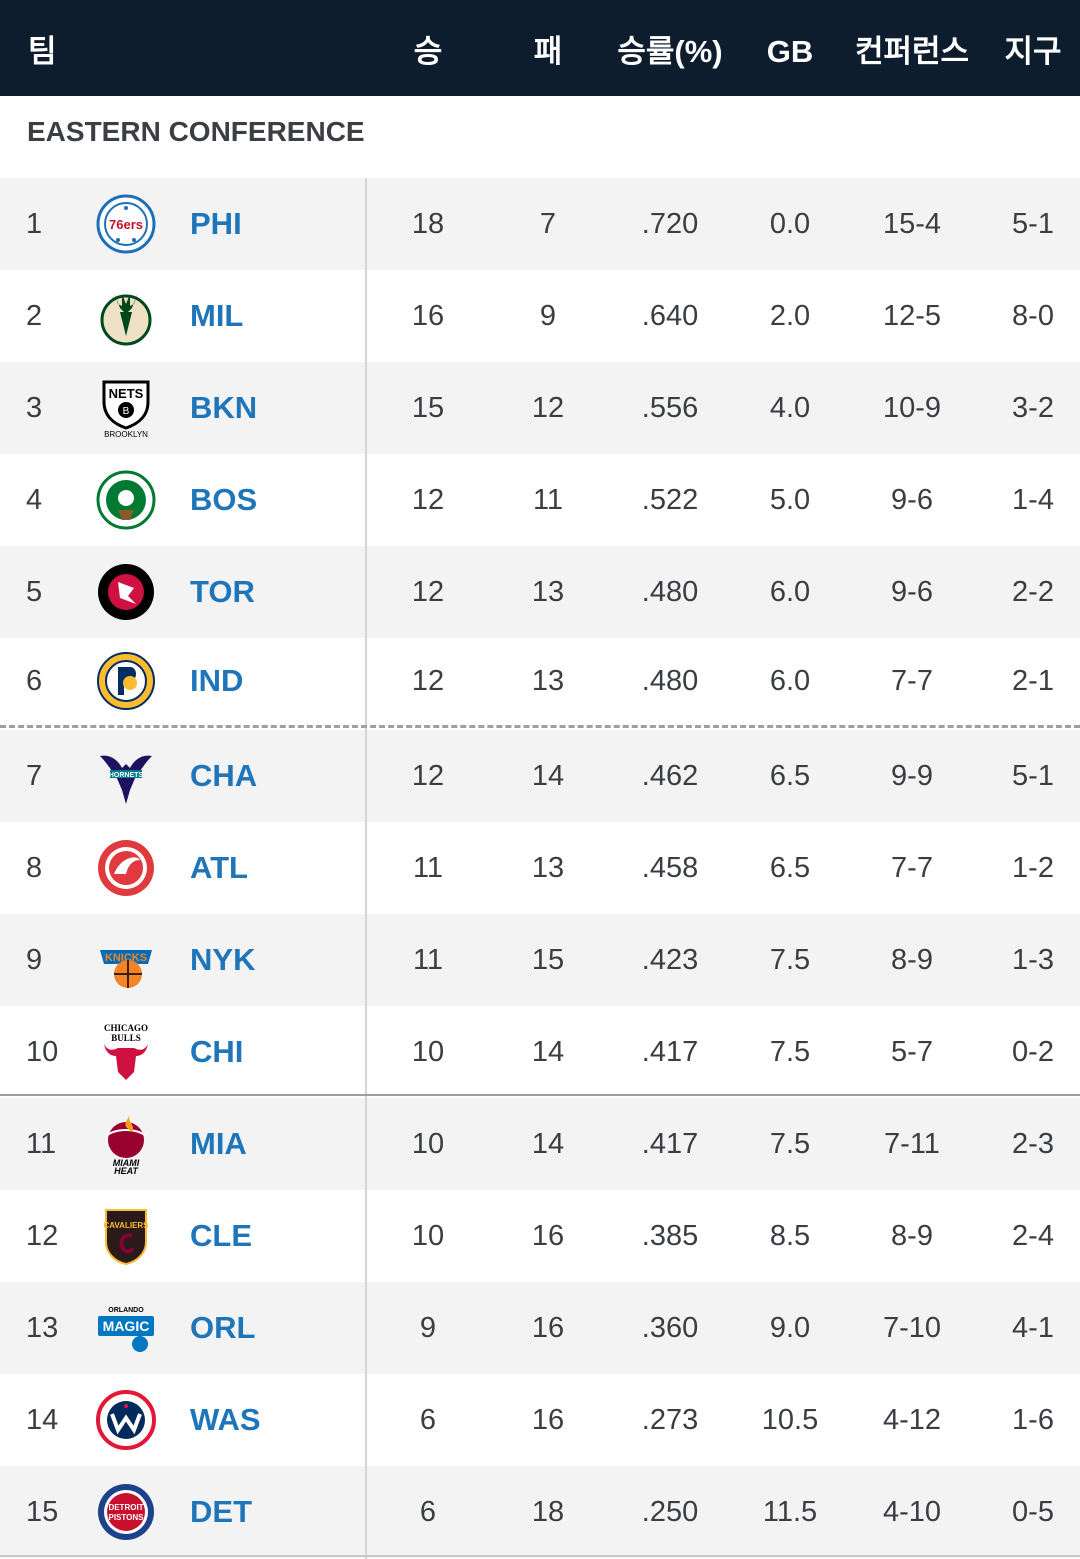 The image size is (1080, 1559). What do you see at coordinates (790, 224) in the screenshot?
I see `team-games-behind: 0.0` at bounding box center [790, 224].